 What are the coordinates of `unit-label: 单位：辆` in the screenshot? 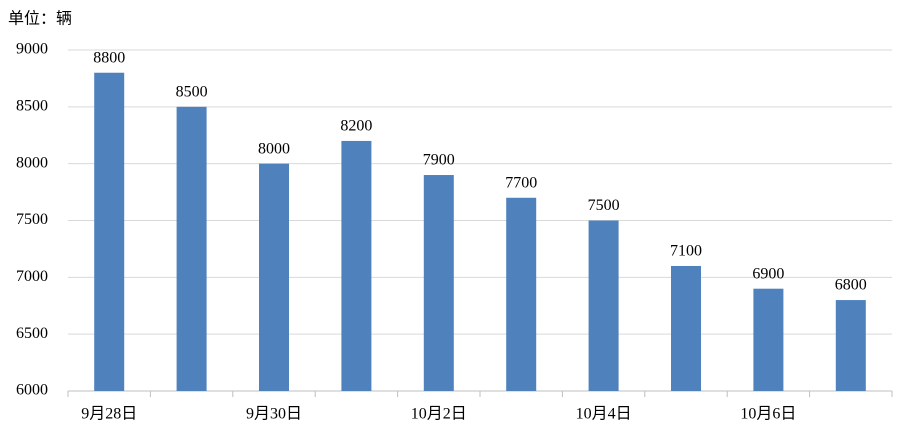 It's located at (40, 19).